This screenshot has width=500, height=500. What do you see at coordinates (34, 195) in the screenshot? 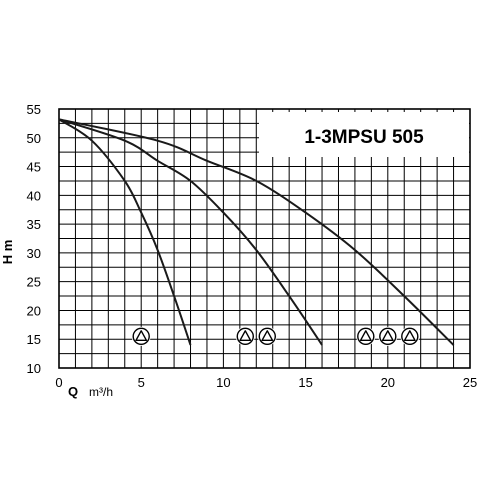
I see `y-tick-label: 40` at bounding box center [34, 195].